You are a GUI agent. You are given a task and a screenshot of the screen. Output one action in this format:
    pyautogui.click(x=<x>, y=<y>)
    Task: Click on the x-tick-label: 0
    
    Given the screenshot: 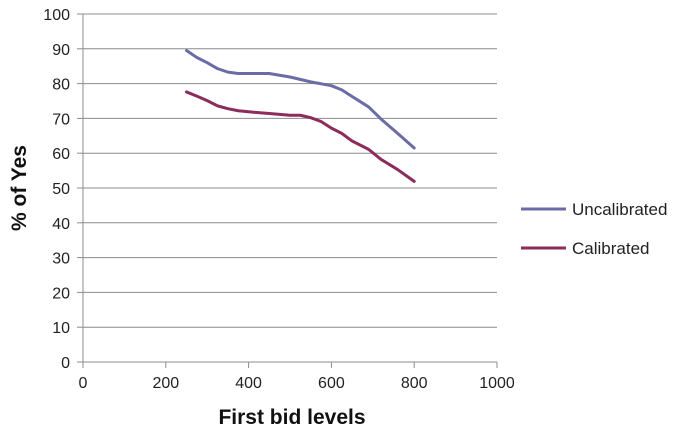 What is the action you would take?
    pyautogui.click(x=83, y=383)
    